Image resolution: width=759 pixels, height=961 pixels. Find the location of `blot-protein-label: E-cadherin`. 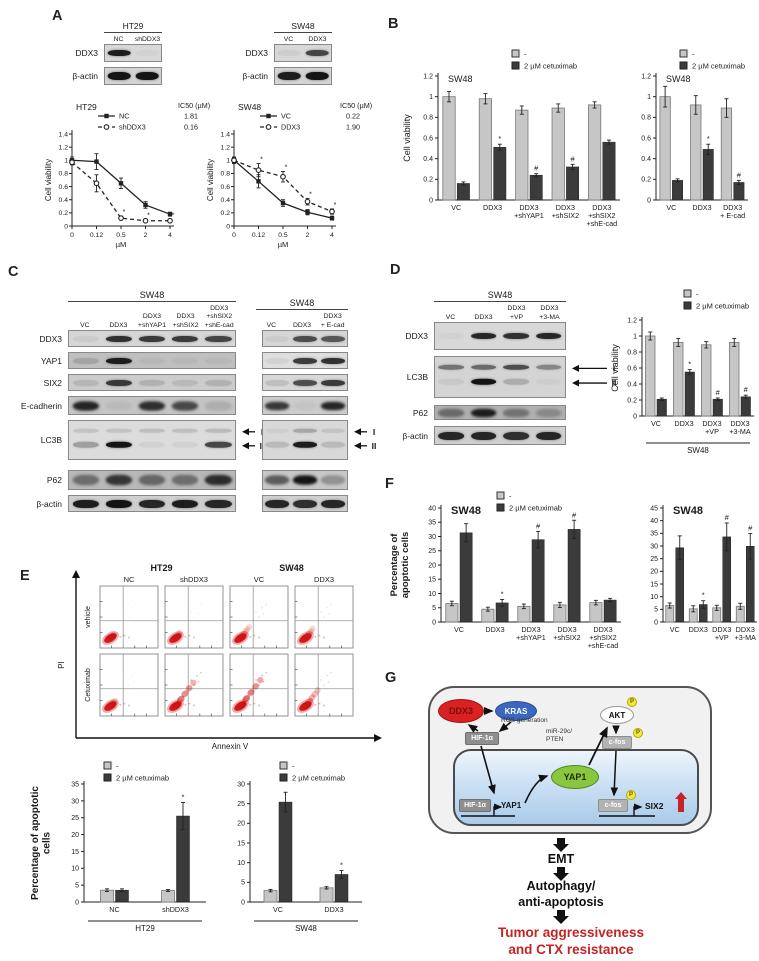

blot-protein-label: E-cadherin is located at coordinates (41, 405).